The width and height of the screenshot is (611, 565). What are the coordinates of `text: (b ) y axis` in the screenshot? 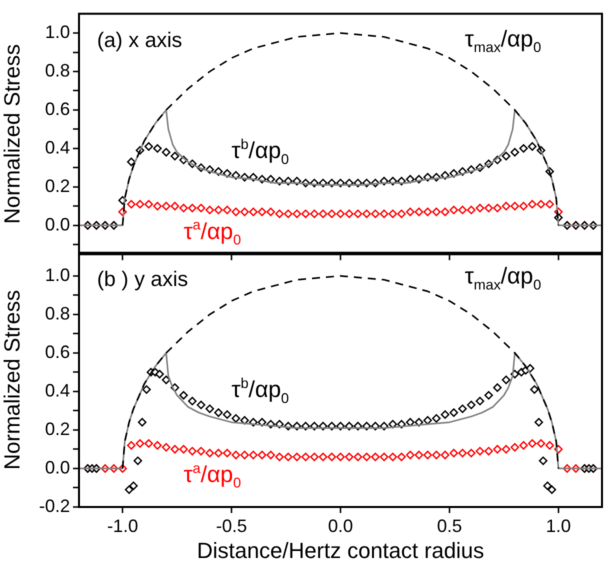 It's located at (142, 279).